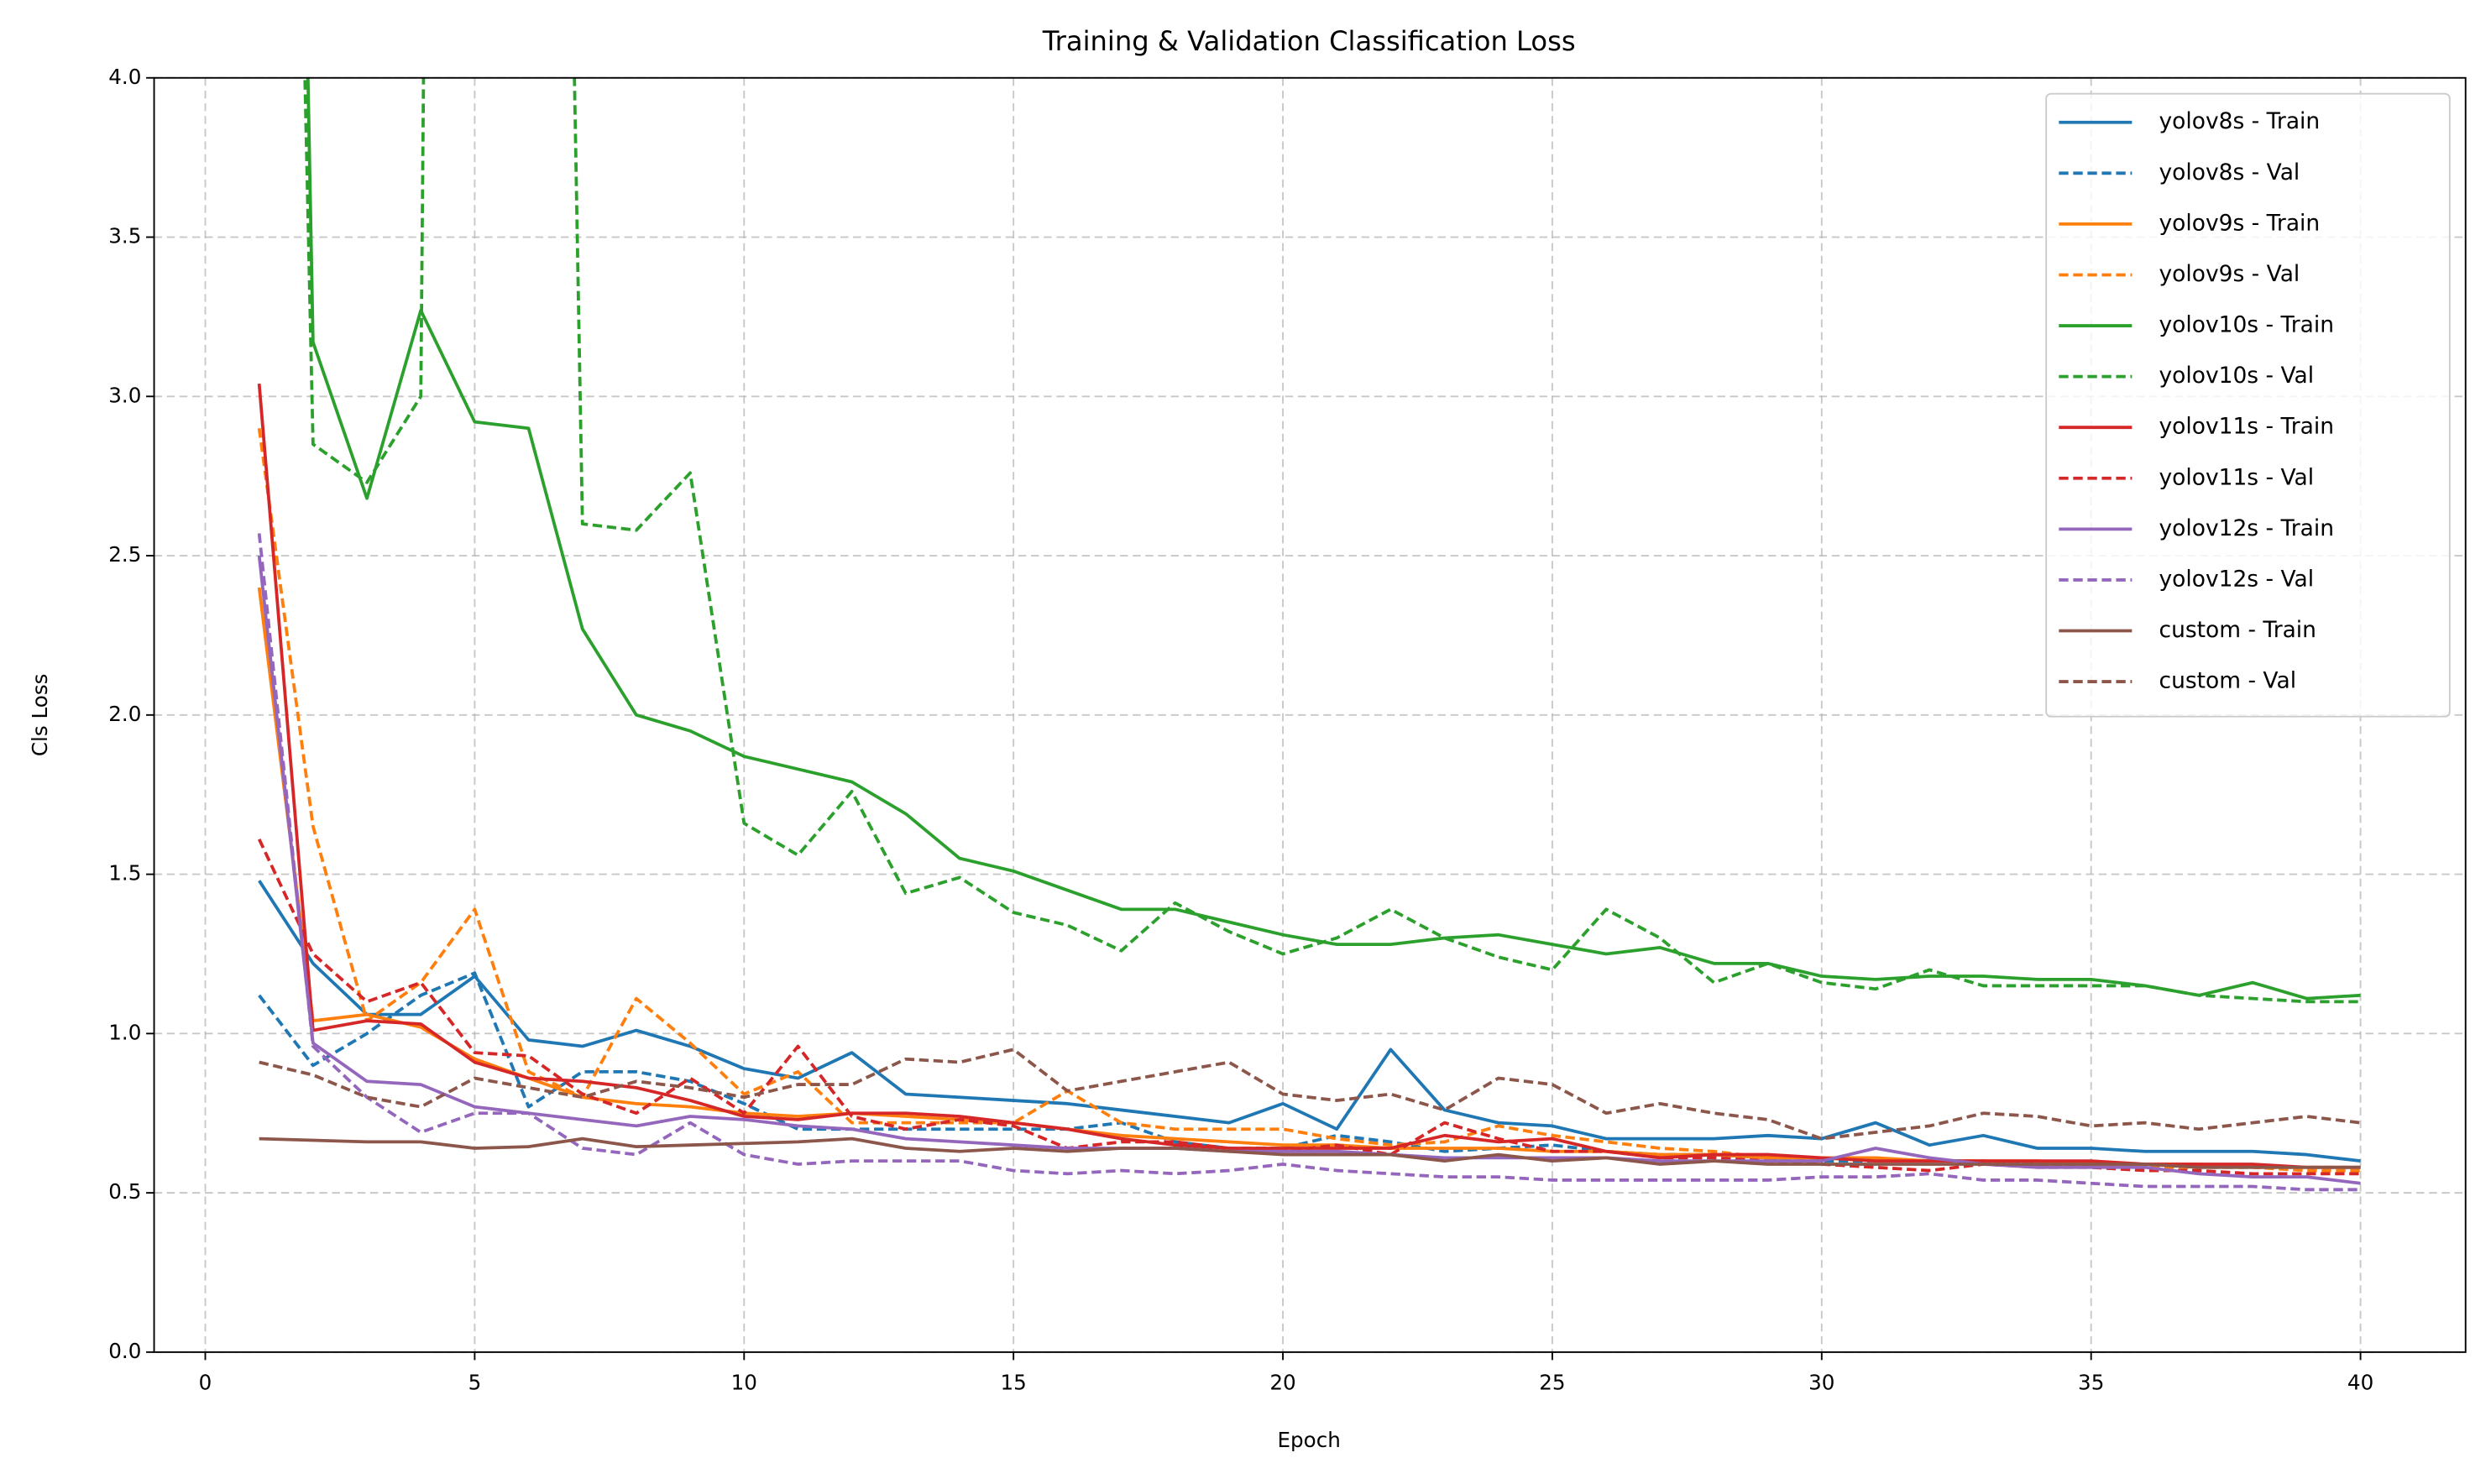  What do you see at coordinates (124, 1032) in the screenshot?
I see `y-tick-label: 1.0` at bounding box center [124, 1032].